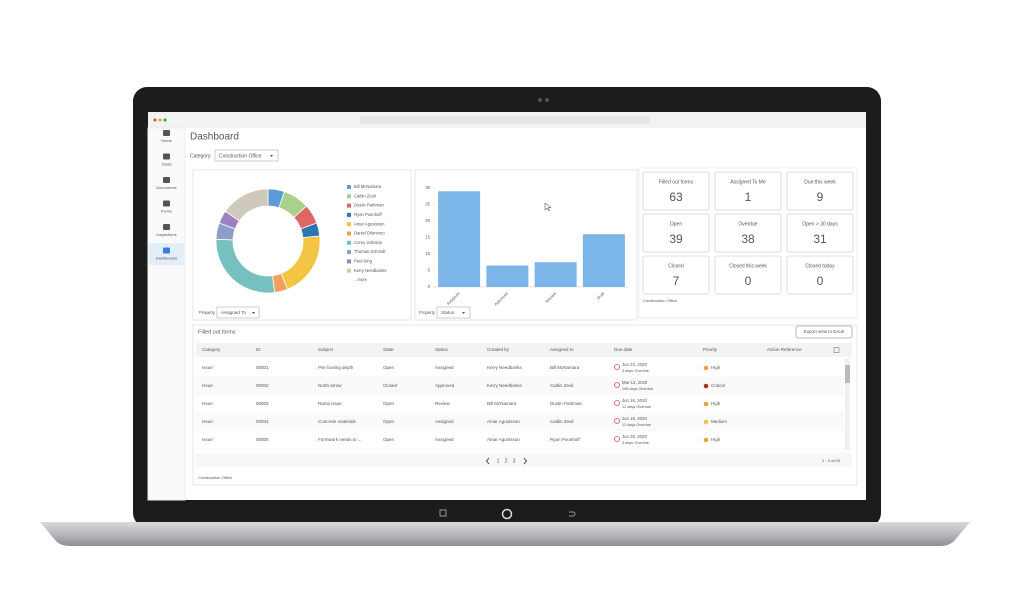  What do you see at coordinates (498, 349) in the screenshot?
I see `column-header: Created by` at bounding box center [498, 349].